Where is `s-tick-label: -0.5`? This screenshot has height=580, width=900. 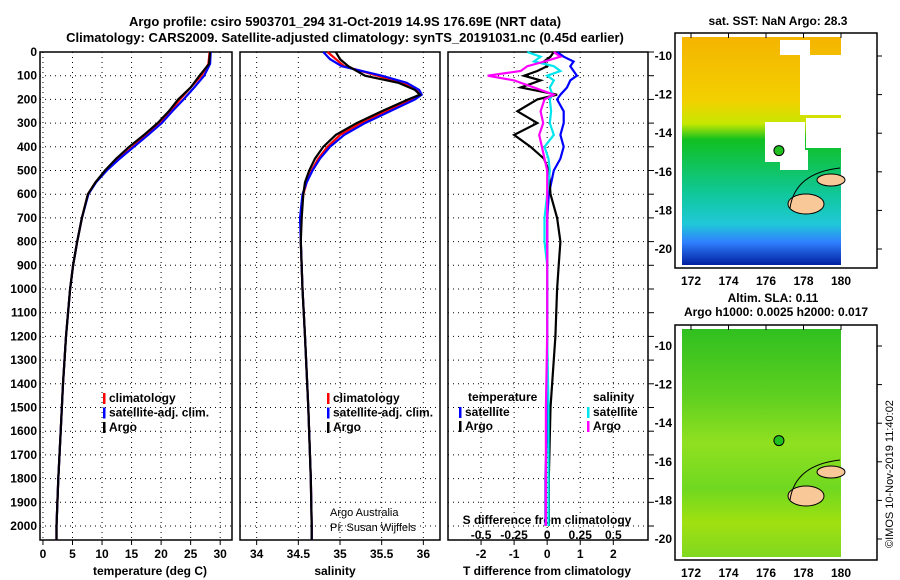
s-tick-label: -0.5 is located at coordinates (481, 535).